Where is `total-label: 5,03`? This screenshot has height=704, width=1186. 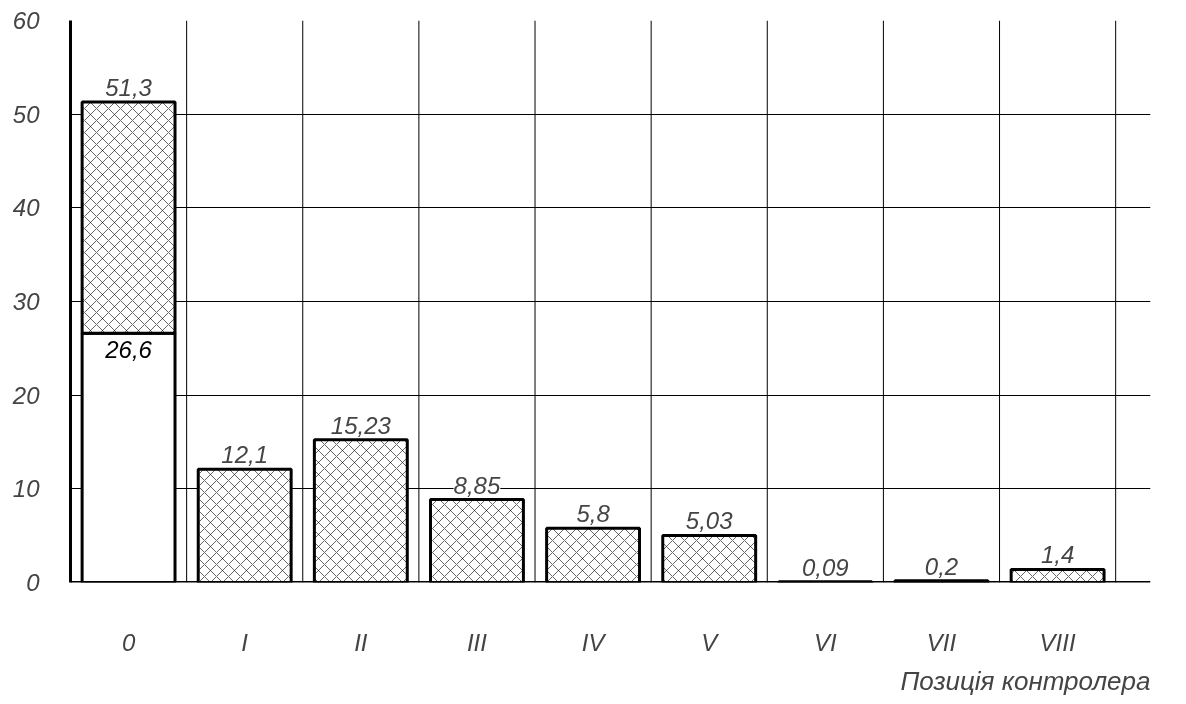 total-label: 5,03 is located at coordinates (709, 521).